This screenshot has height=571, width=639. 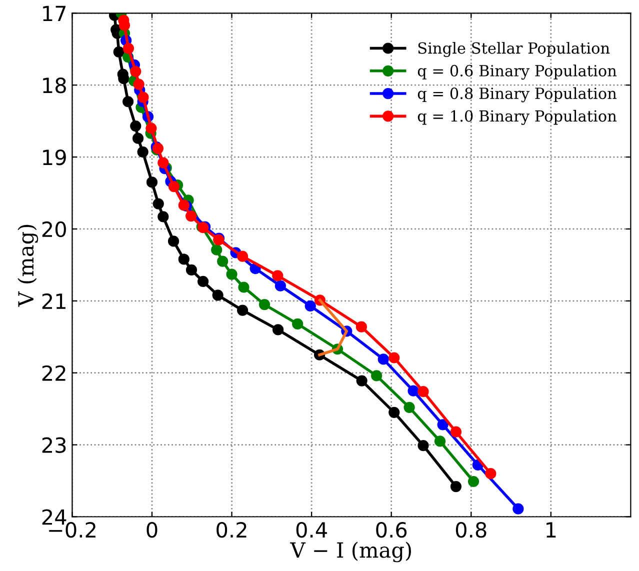 I want to click on y-tick-label: 23, so click(x=54, y=445).